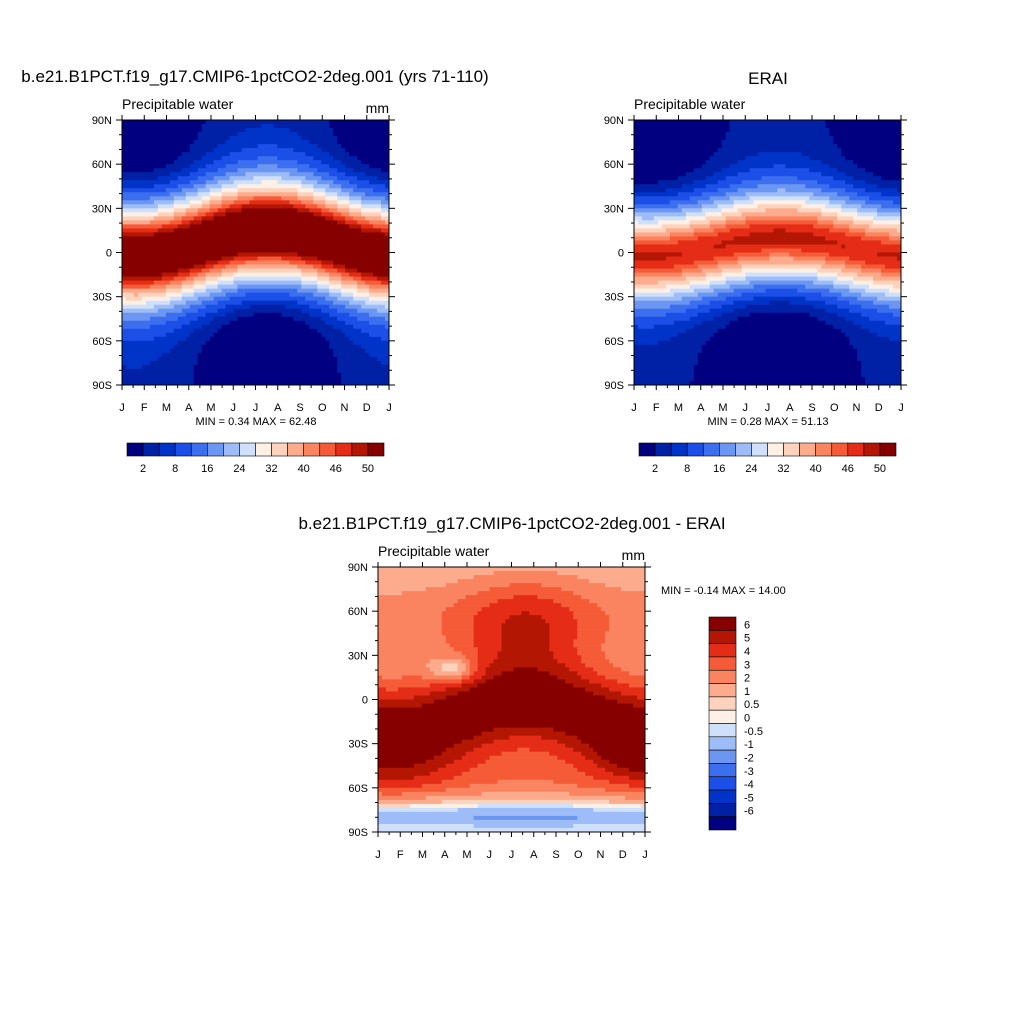 The width and height of the screenshot is (1024, 1024). I want to click on x-tick-label: J, so click(490, 855).